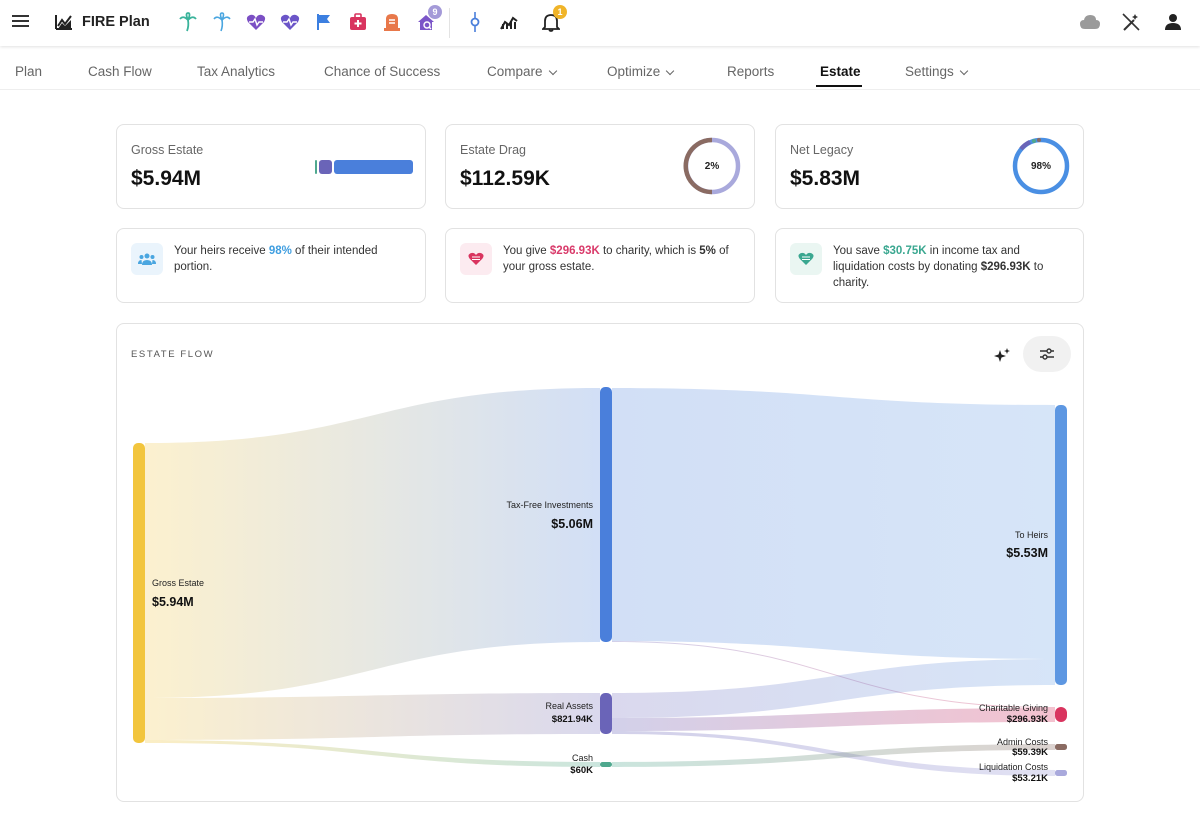 The image size is (1200, 822). Describe the element at coordinates (372, 543) in the screenshot. I see `link-gross-taxfree` at that location.